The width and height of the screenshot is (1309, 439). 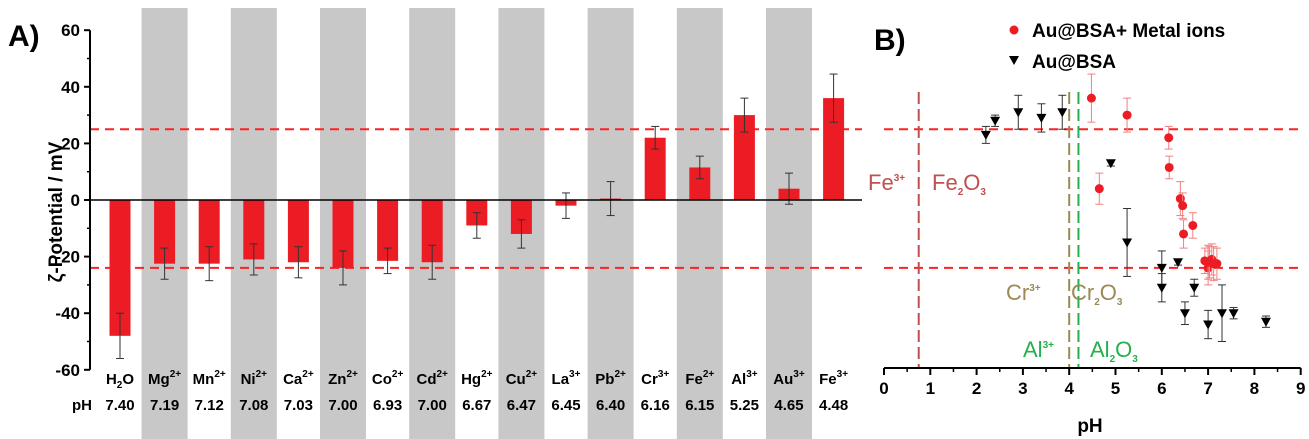 I want to click on category-label: Zn2+, so click(x=343, y=378).